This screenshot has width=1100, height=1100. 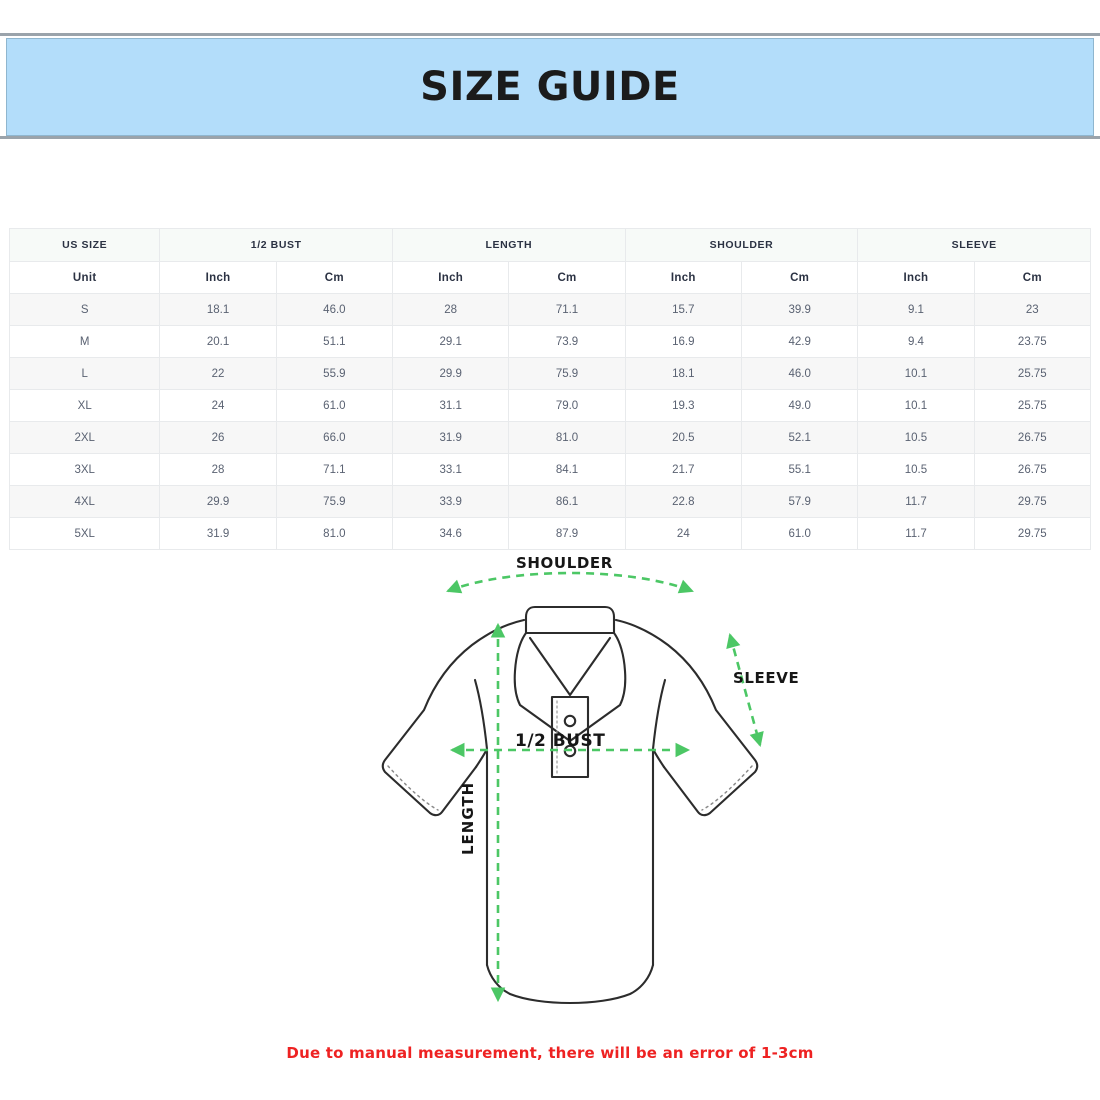 What do you see at coordinates (916, 437) in the screenshot?
I see `cell-sleeve-inch: 10.5` at bounding box center [916, 437].